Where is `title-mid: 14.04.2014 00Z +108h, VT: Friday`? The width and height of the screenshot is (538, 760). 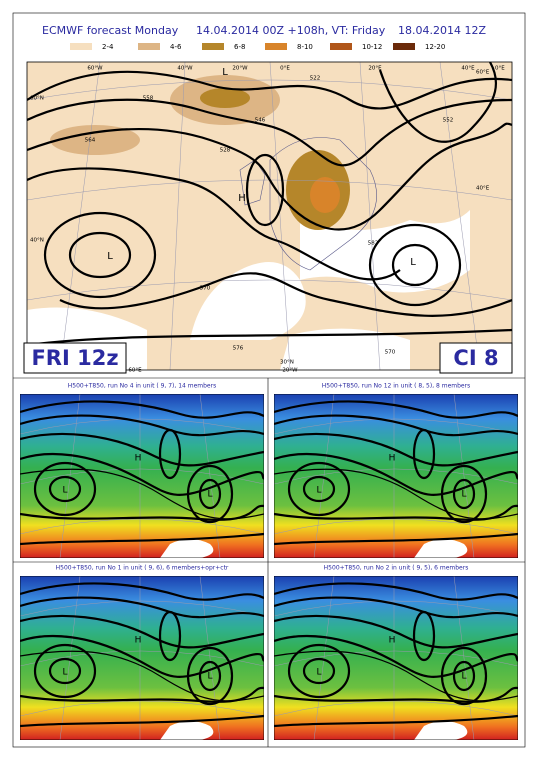 title-mid: 14.04.2014 00Z +108h, VT: Friday is located at coordinates (291, 30).